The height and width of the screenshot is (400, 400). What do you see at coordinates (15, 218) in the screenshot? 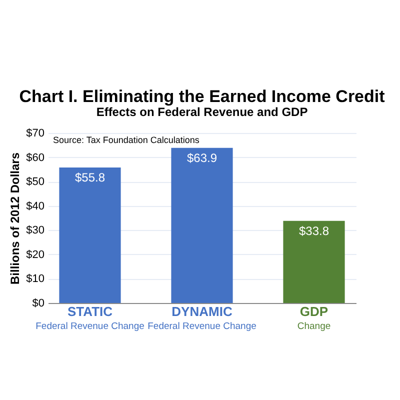
I see `y-axis-title: Billions of 2012 Dollars` at bounding box center [15, 218].